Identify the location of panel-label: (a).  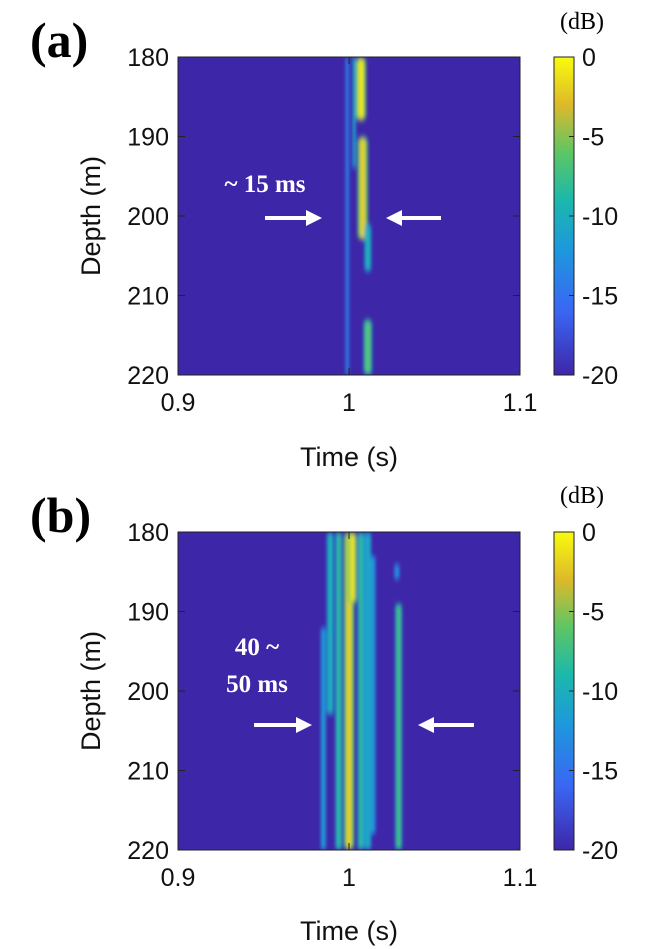
(59, 40).